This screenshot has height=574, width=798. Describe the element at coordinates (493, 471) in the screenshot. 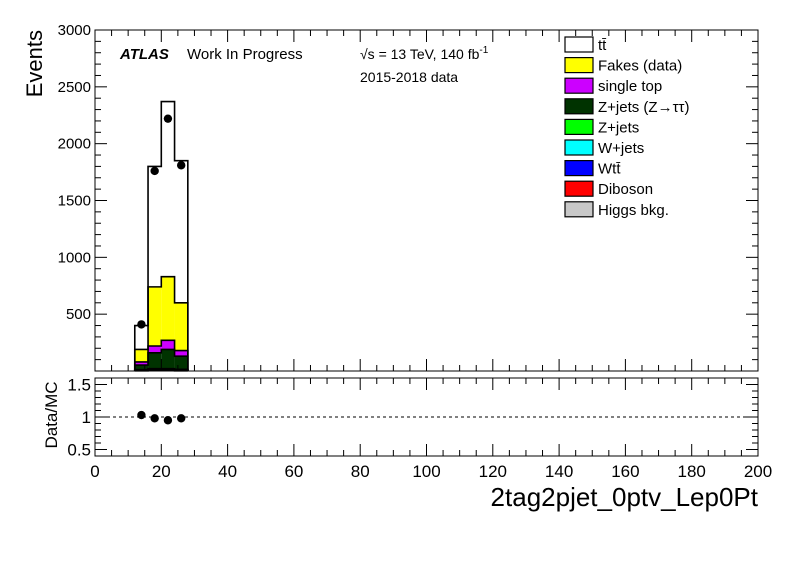

I see `x-tick-label: 120` at that location.